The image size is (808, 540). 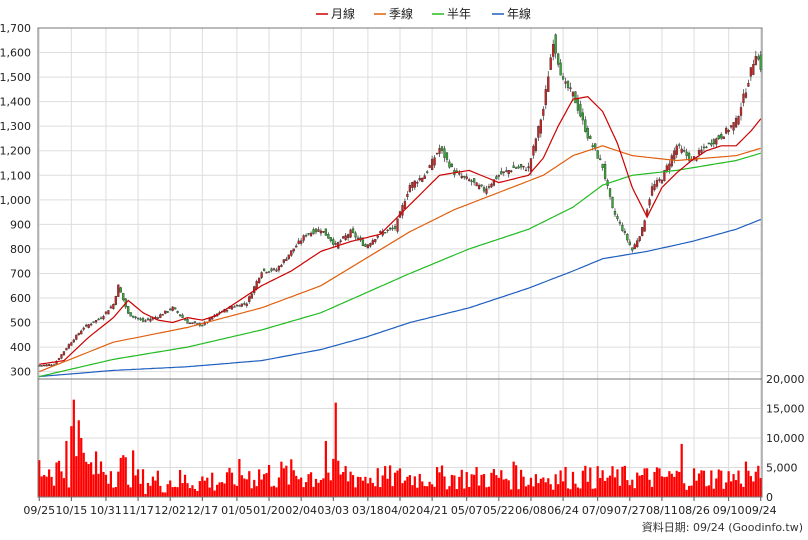 What do you see at coordinates (630, 510) in the screenshot?
I see `date-tick-label: 07/27` at bounding box center [630, 510].